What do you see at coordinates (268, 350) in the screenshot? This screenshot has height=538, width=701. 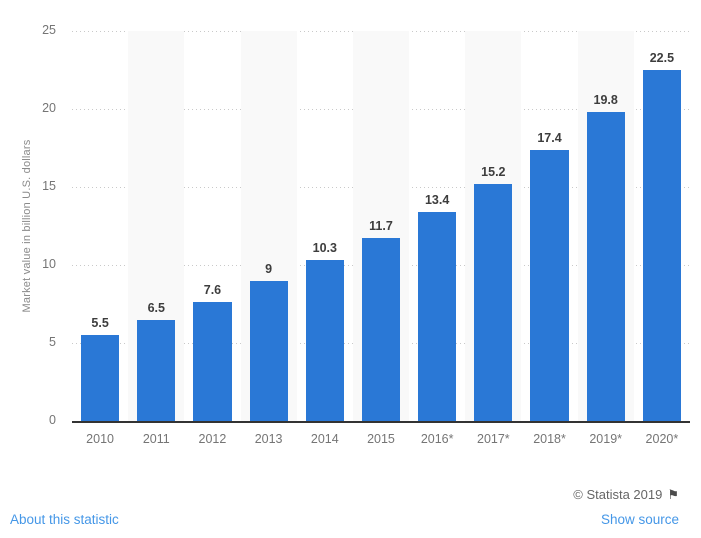 I see `bar-2013` at bounding box center [268, 350].